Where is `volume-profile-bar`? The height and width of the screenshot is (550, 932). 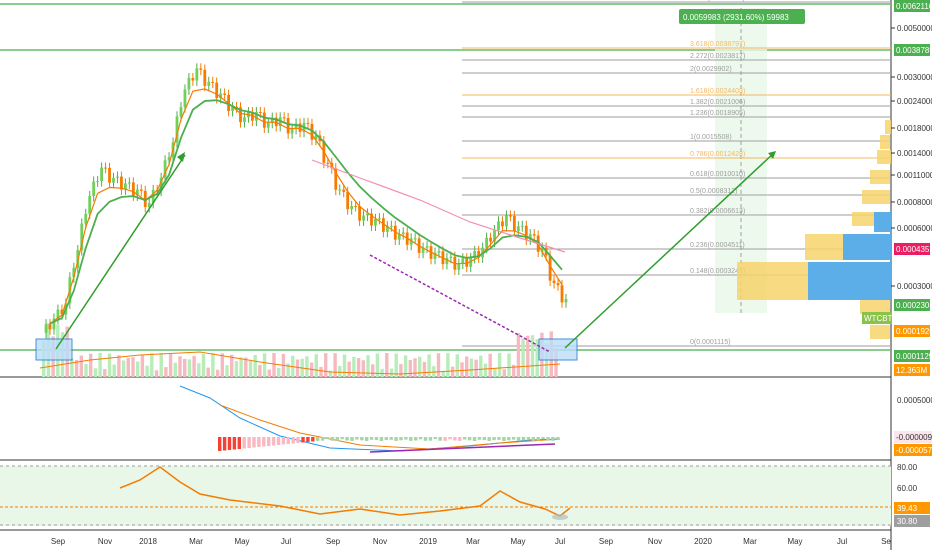
volume-profile-bar is located at coordinates (884, 157).